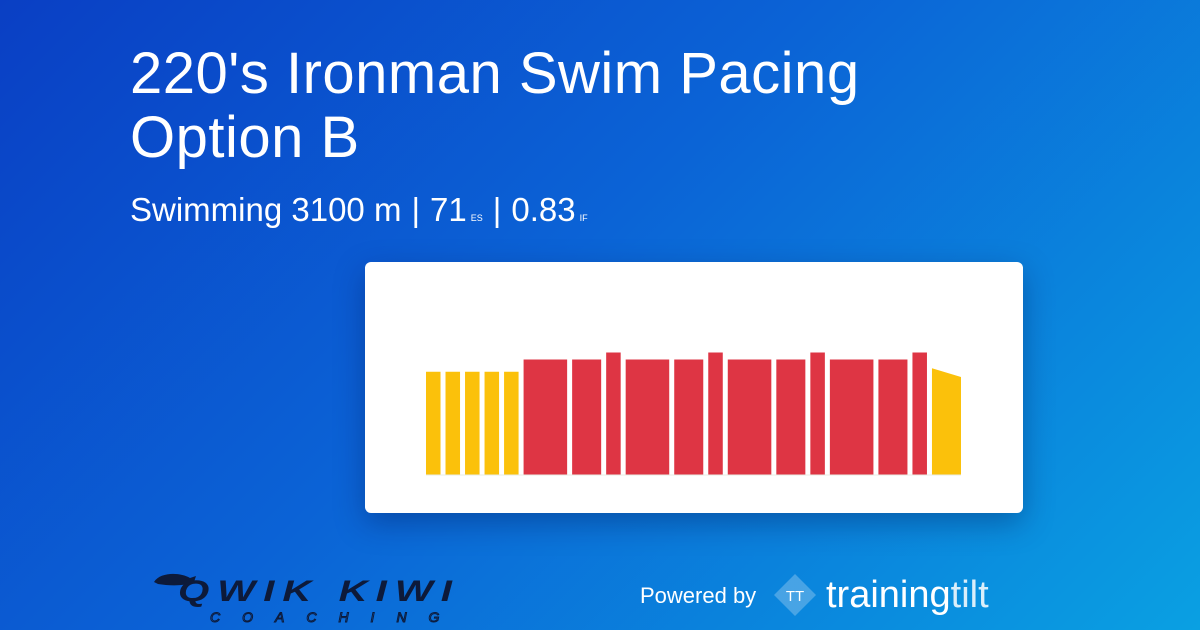  What do you see at coordinates (476, 218) in the screenshot?
I see `score-unit: ES` at bounding box center [476, 218].